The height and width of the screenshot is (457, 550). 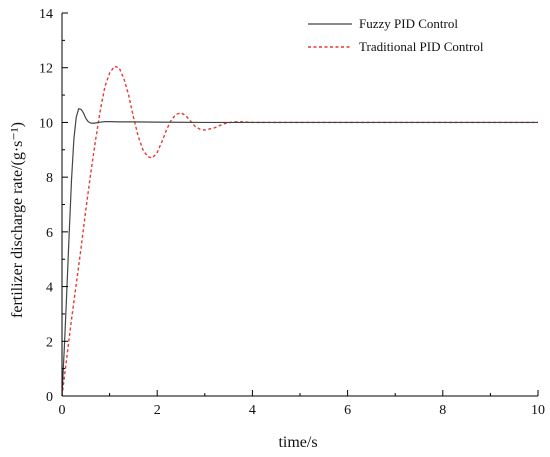 I want to click on x-axis-label: time/s, so click(x=297, y=442).